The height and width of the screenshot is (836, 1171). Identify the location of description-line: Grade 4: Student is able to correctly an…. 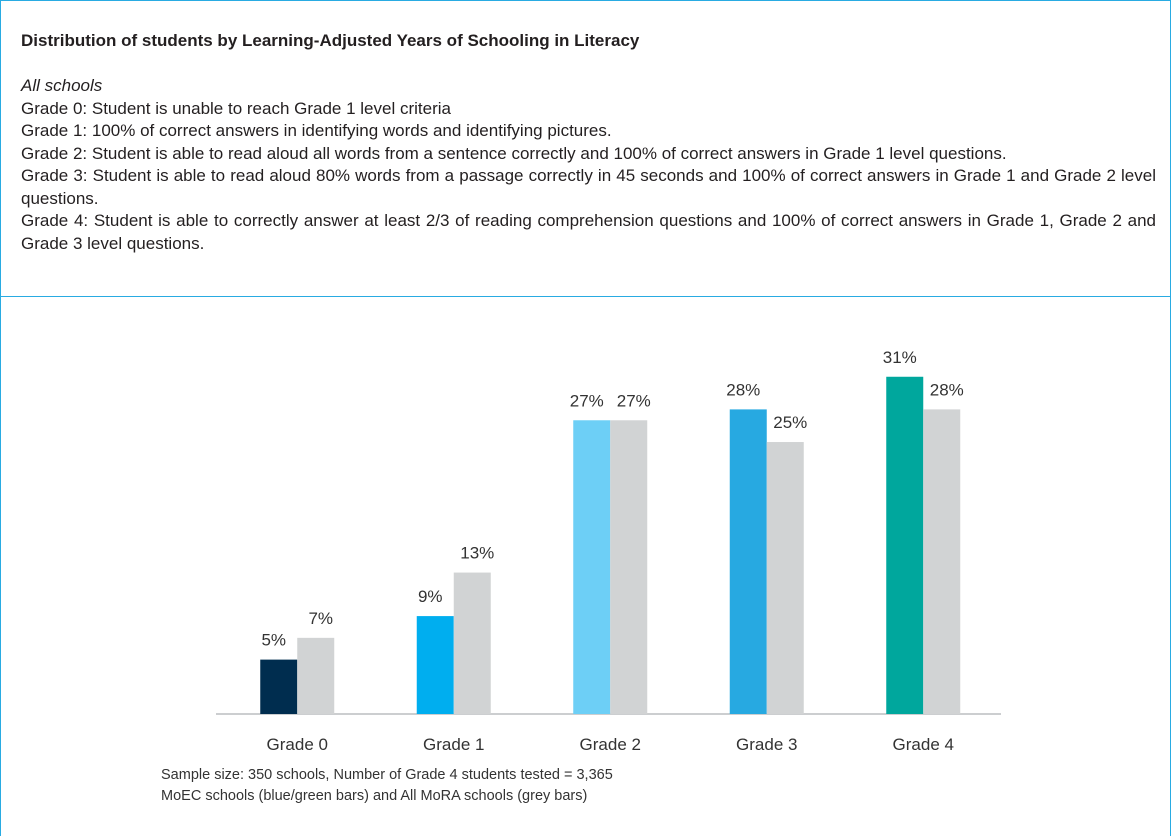
(588, 232).